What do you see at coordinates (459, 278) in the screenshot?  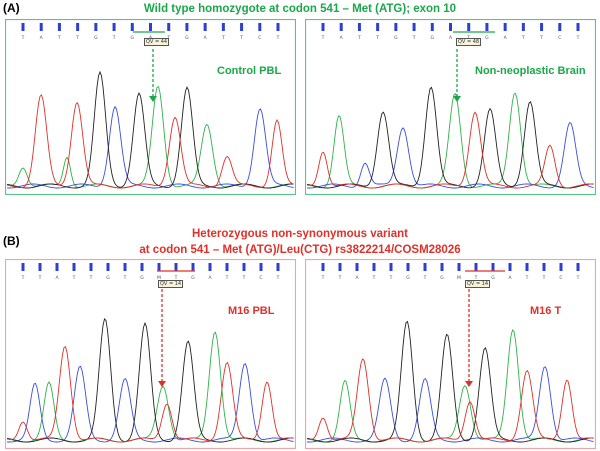 I see `base-call-letter: M` at bounding box center [459, 278].